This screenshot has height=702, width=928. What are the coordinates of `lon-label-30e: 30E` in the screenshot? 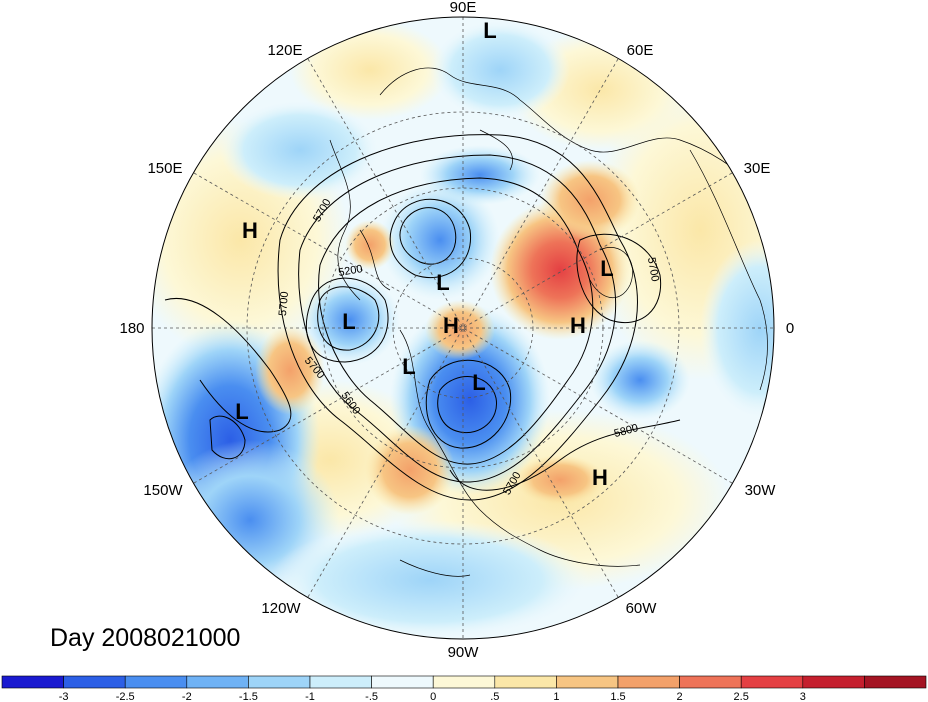 It's located at (757, 168).